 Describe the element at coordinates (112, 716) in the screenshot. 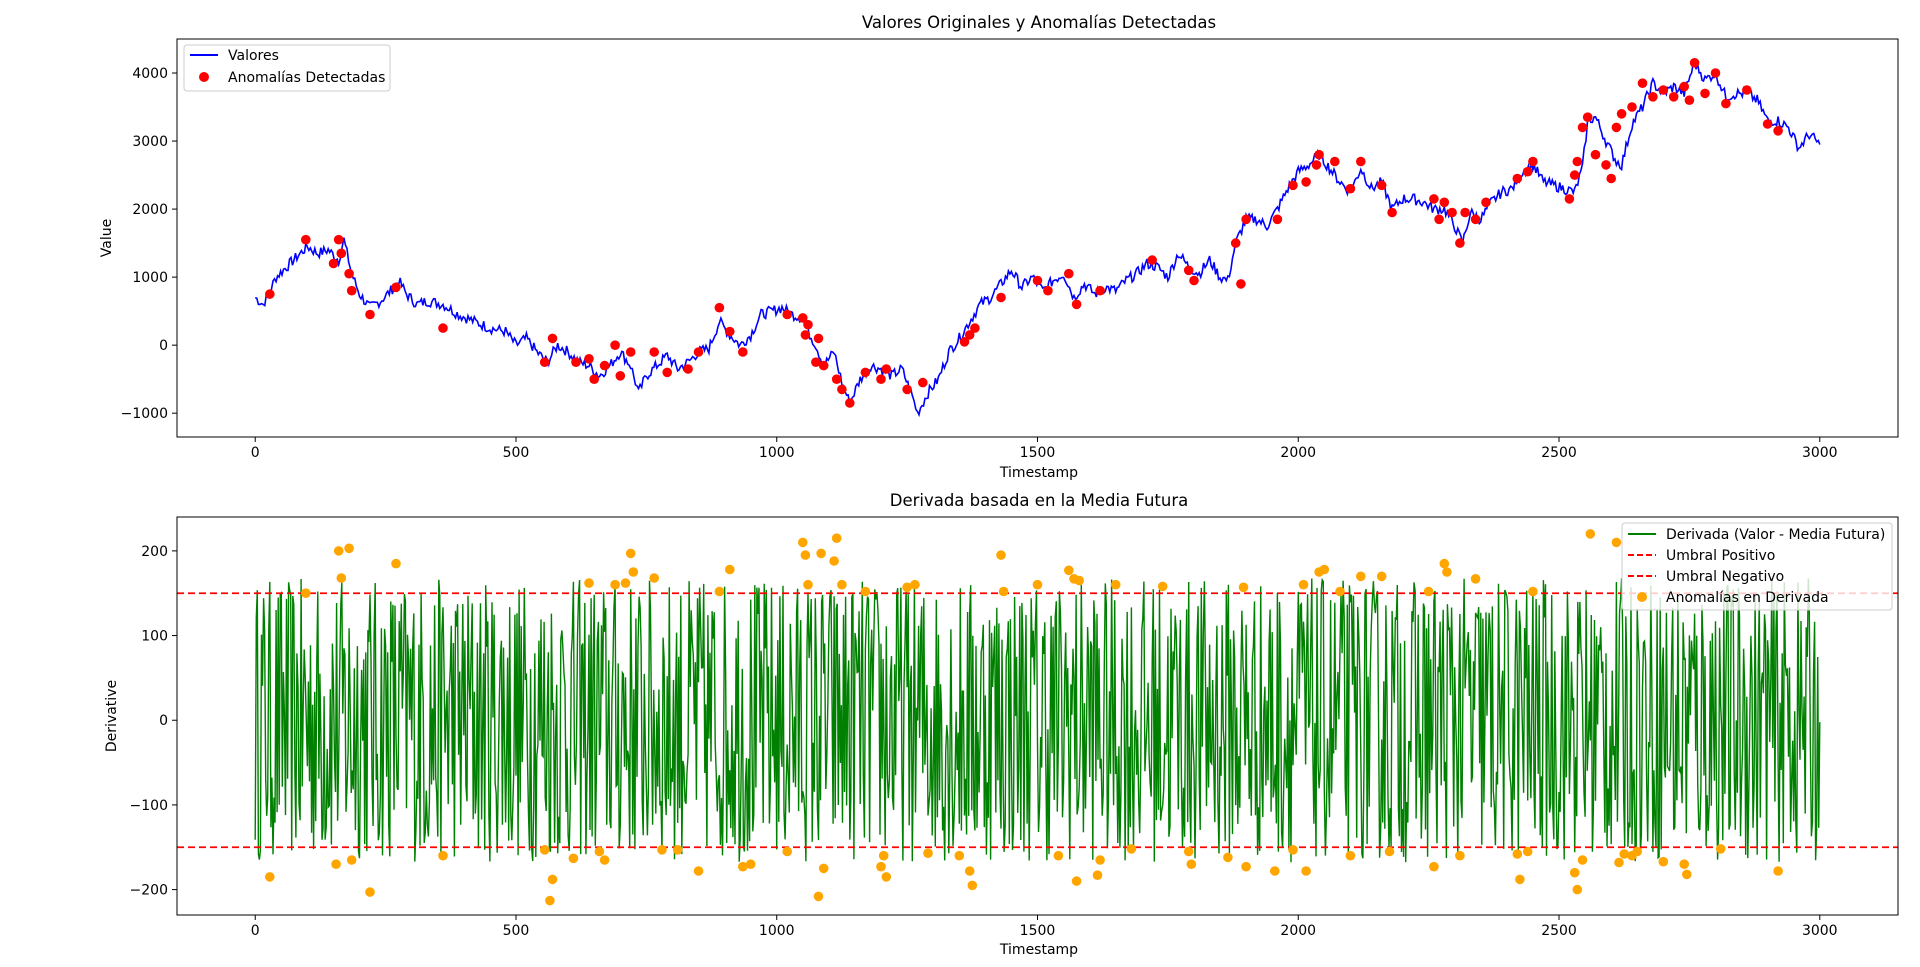

I see `bottom-plot-ylabel: Derivative` at that location.